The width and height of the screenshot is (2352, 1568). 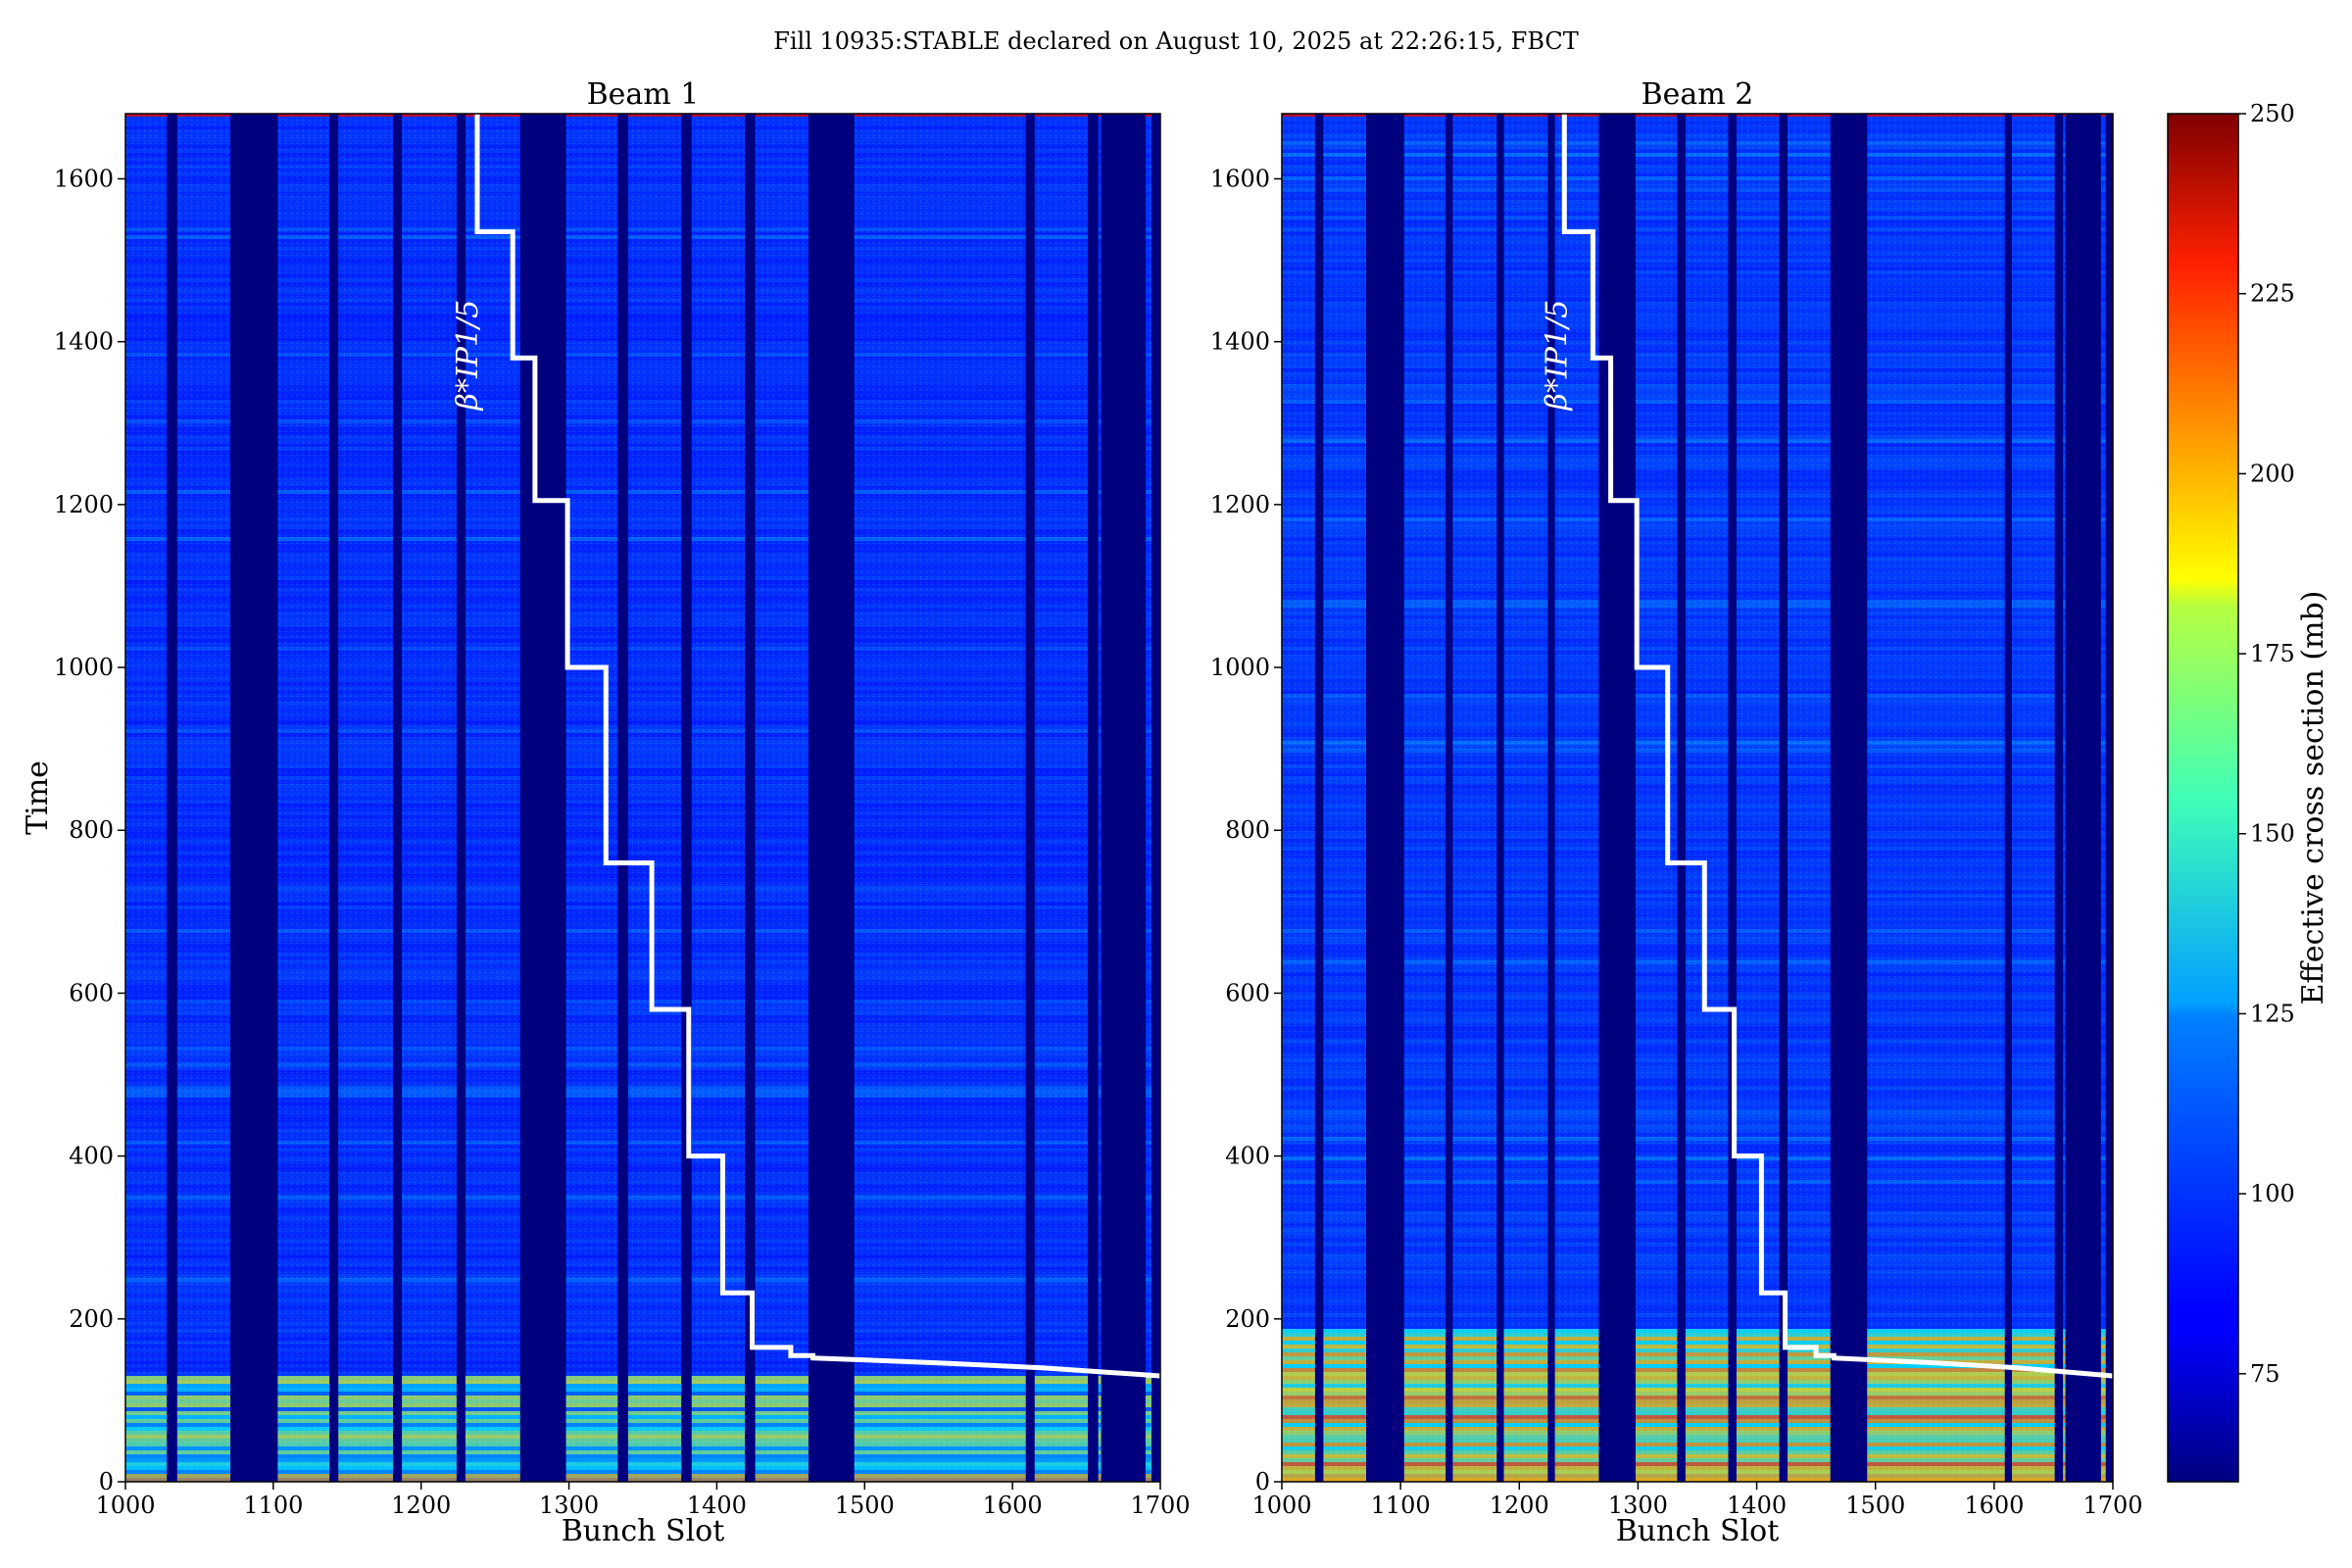 I want to click on x-tick-label: 1400, so click(x=1757, y=1505).